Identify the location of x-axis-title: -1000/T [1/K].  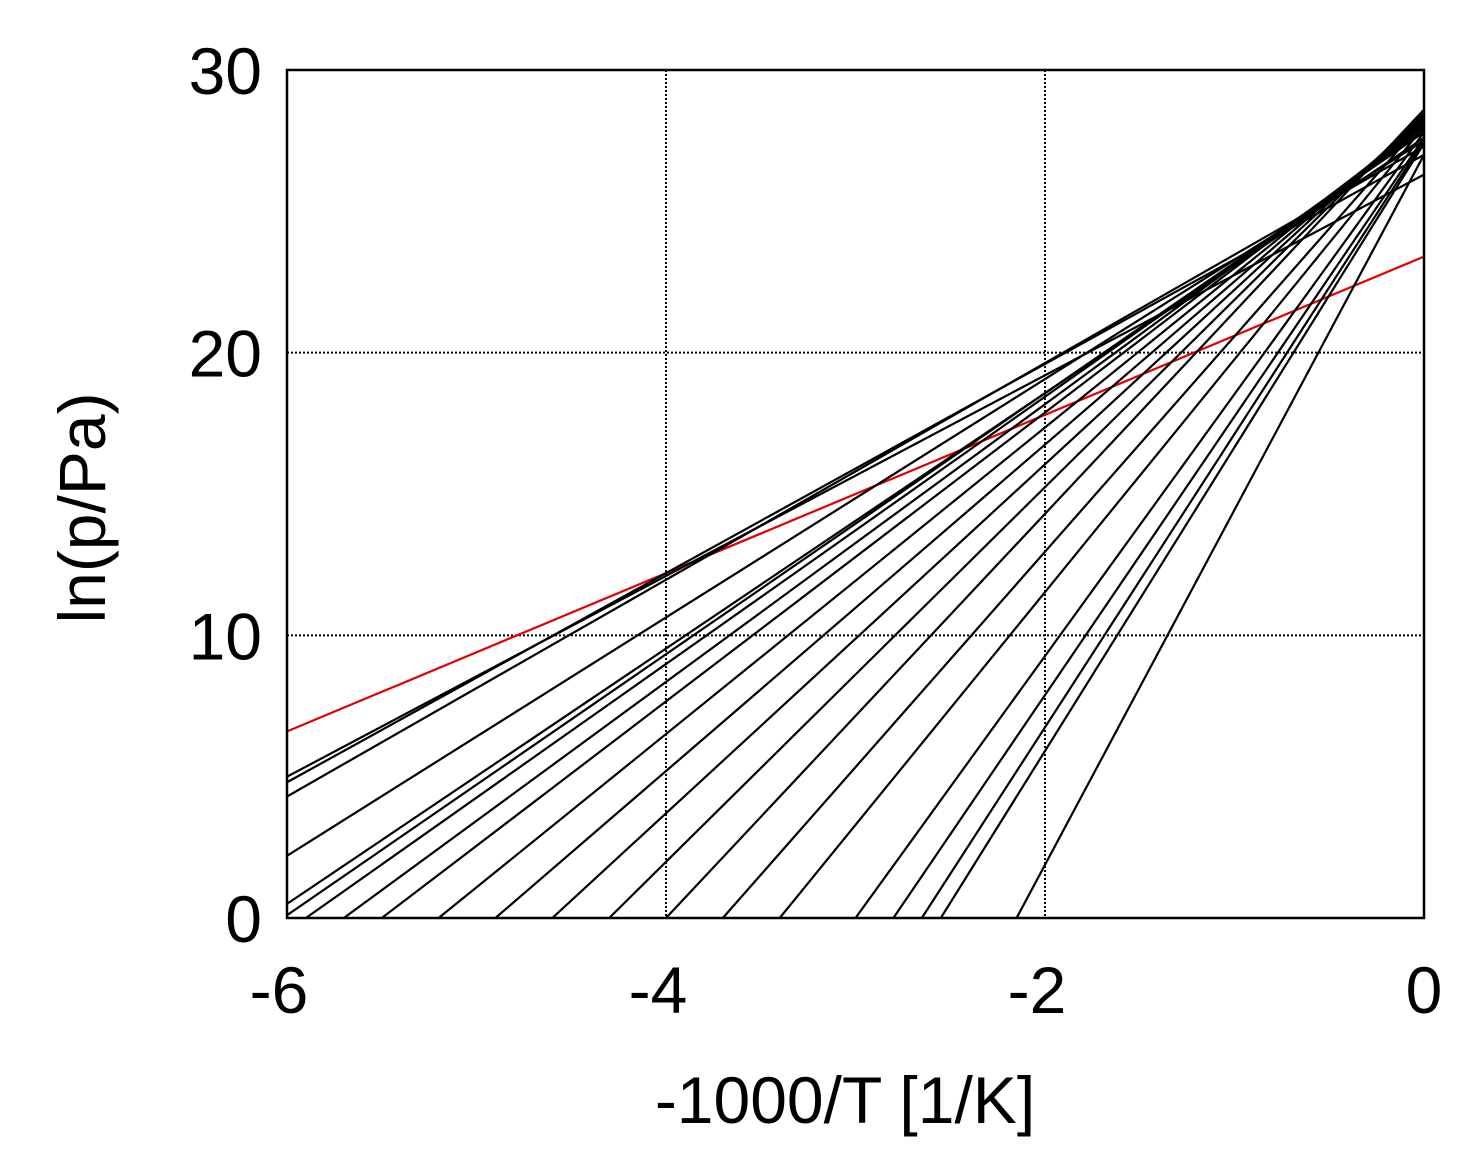
(845, 1100).